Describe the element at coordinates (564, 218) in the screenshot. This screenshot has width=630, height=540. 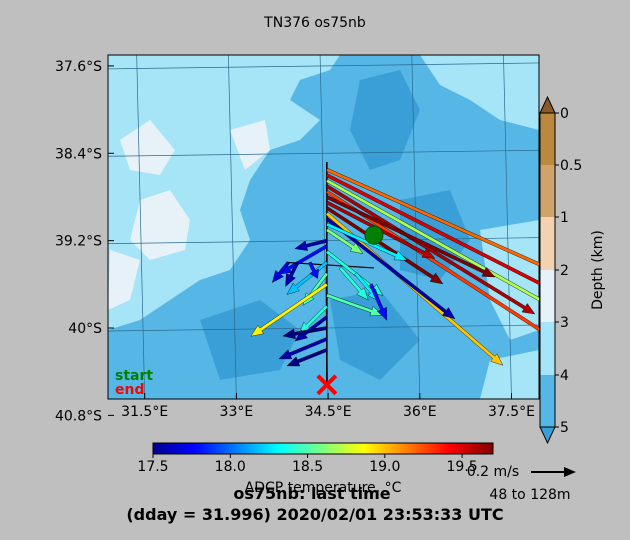
I see `depth-colorbar-tick-label: 1` at that location.